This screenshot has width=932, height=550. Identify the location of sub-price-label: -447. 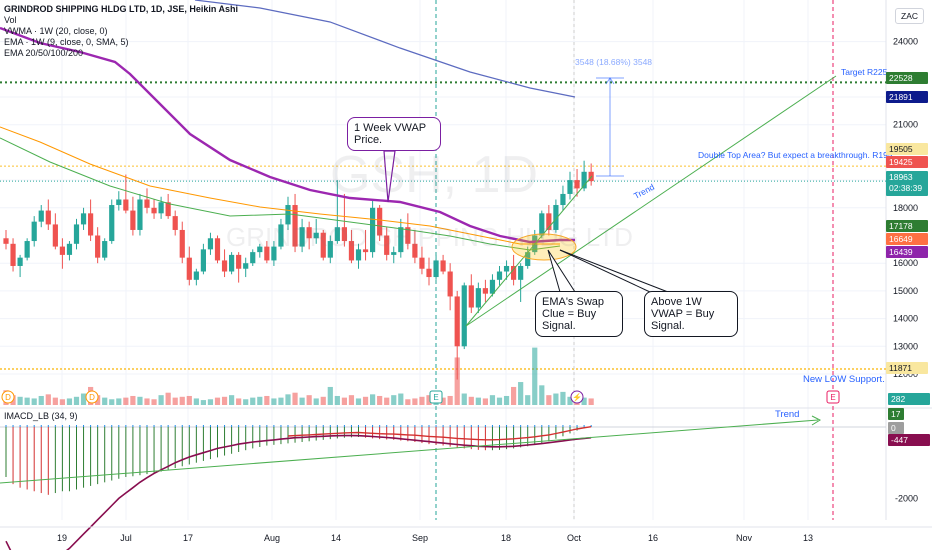
(909, 440).